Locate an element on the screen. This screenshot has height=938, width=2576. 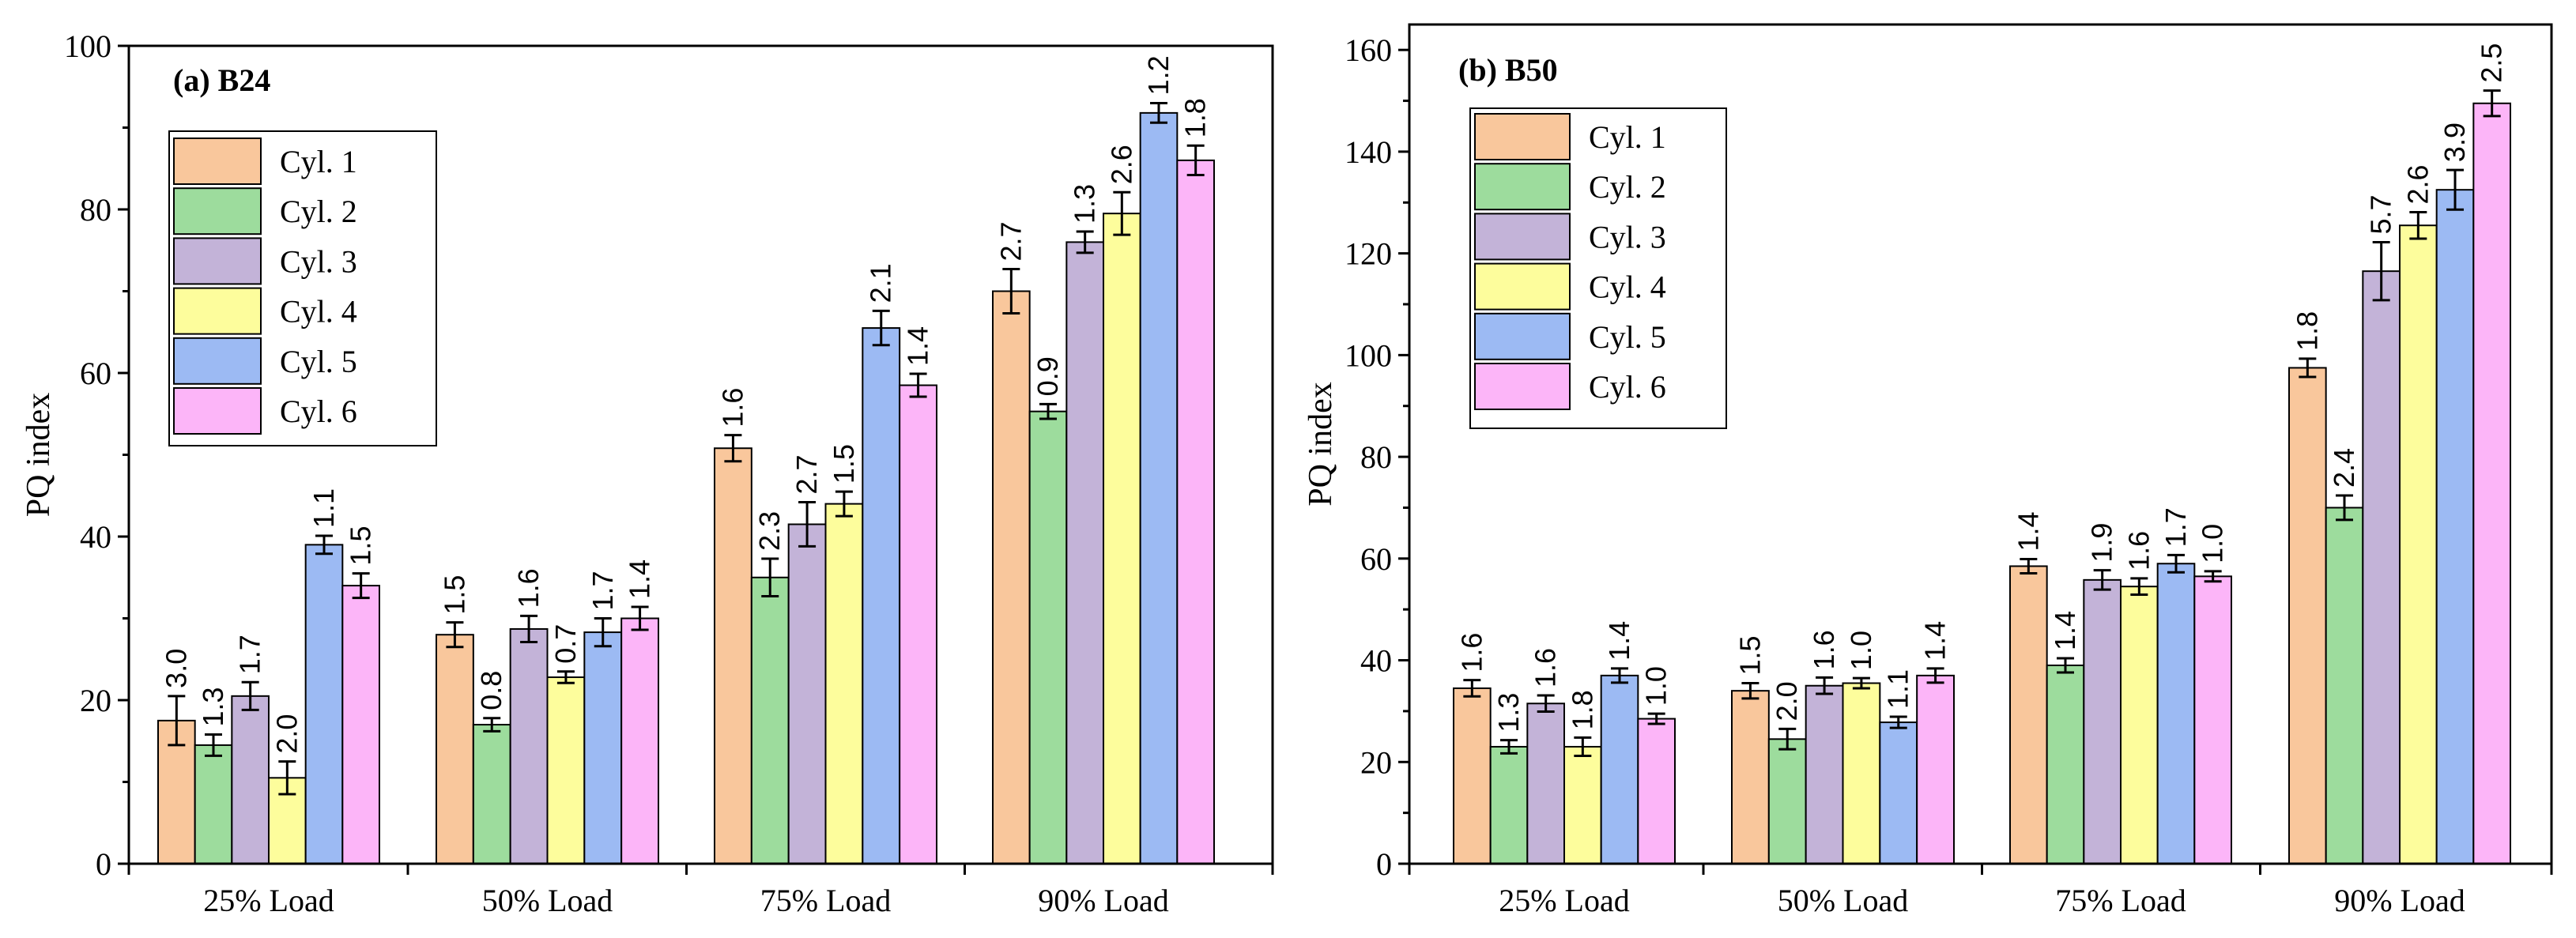
data-label-b-4-cyl5: 3.9 is located at coordinates (2454, 142).